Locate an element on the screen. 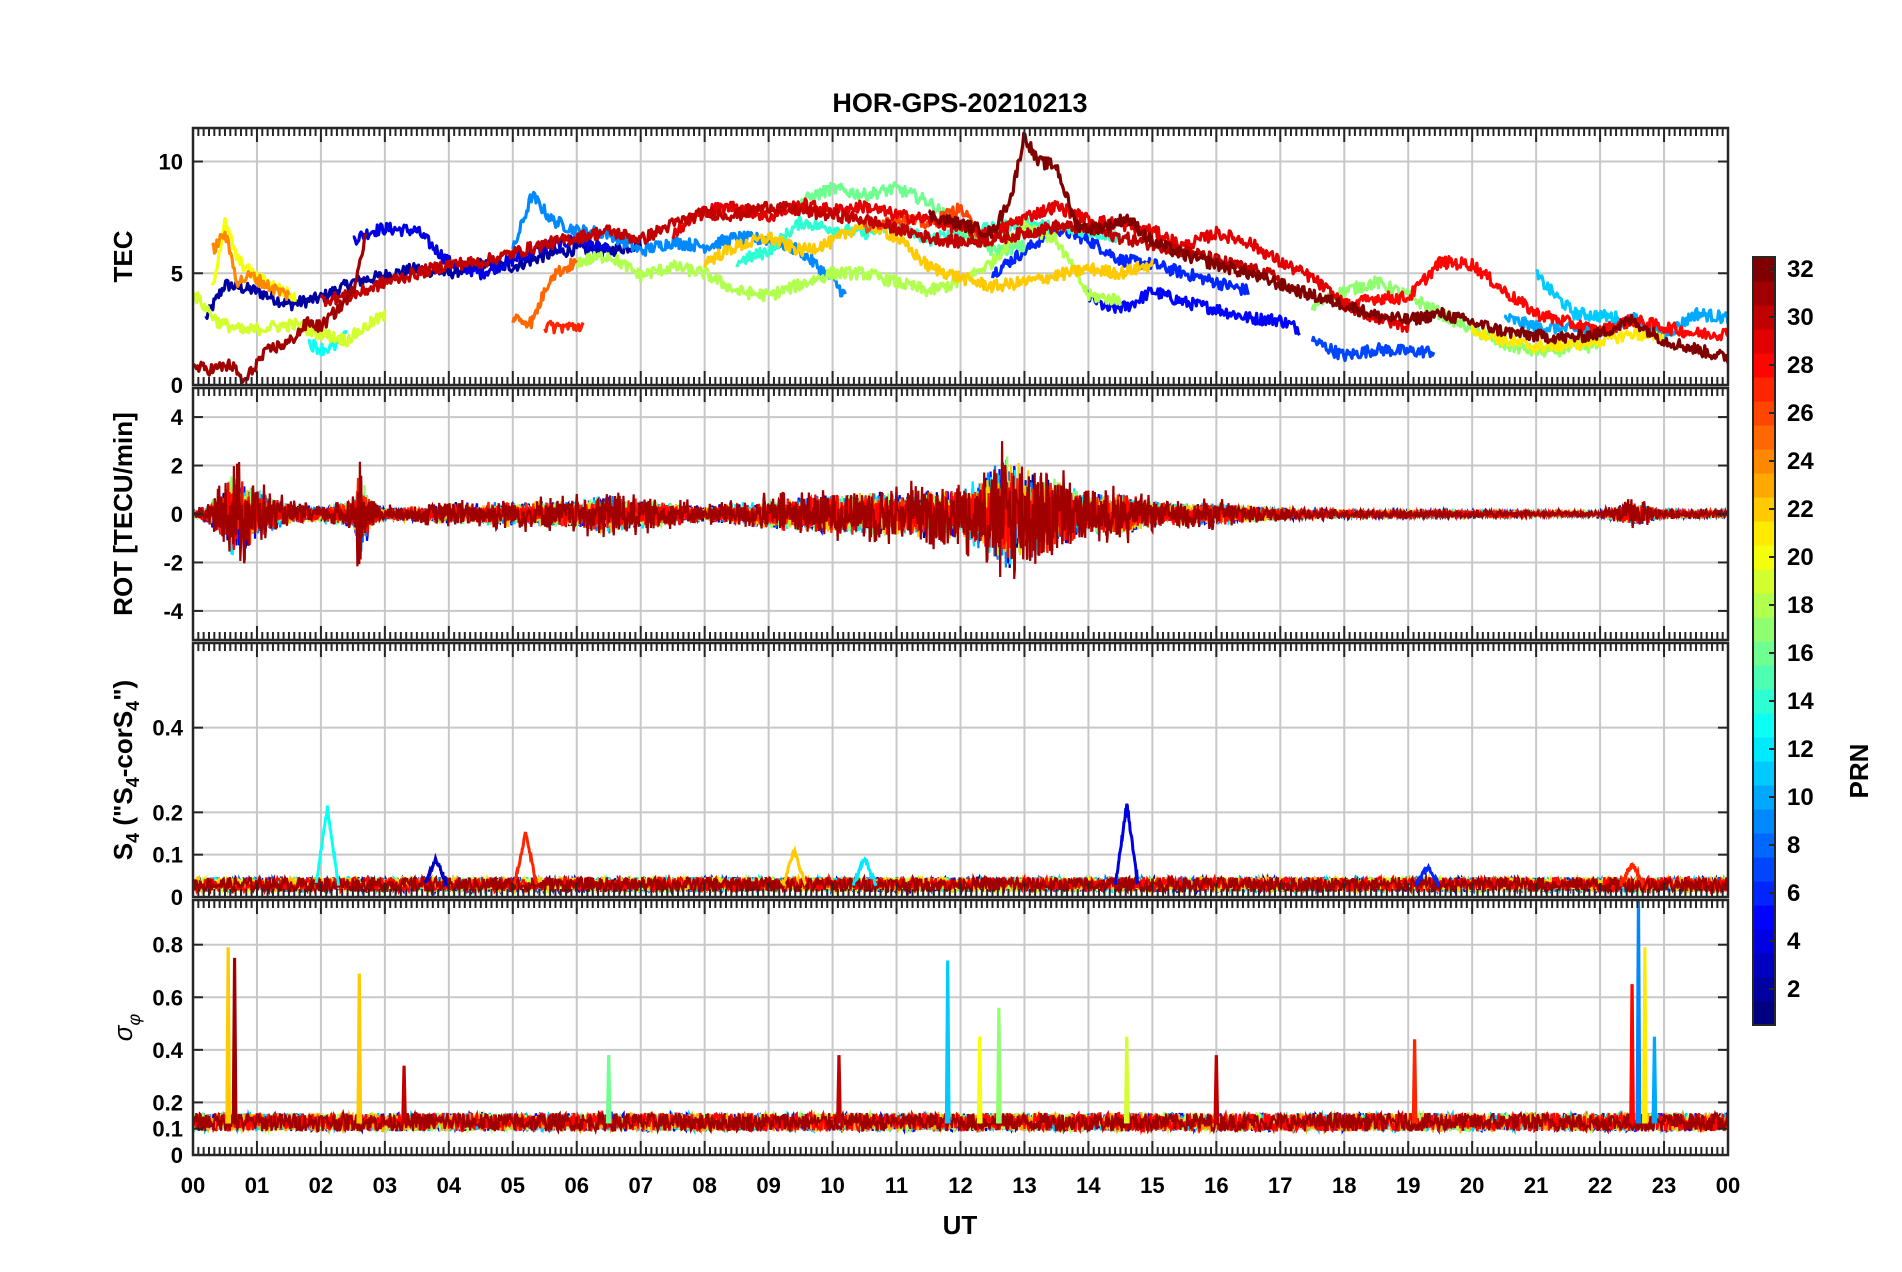 The width and height of the screenshot is (1902, 1272). x-tick-label: 04 is located at coordinates (449, 1185).